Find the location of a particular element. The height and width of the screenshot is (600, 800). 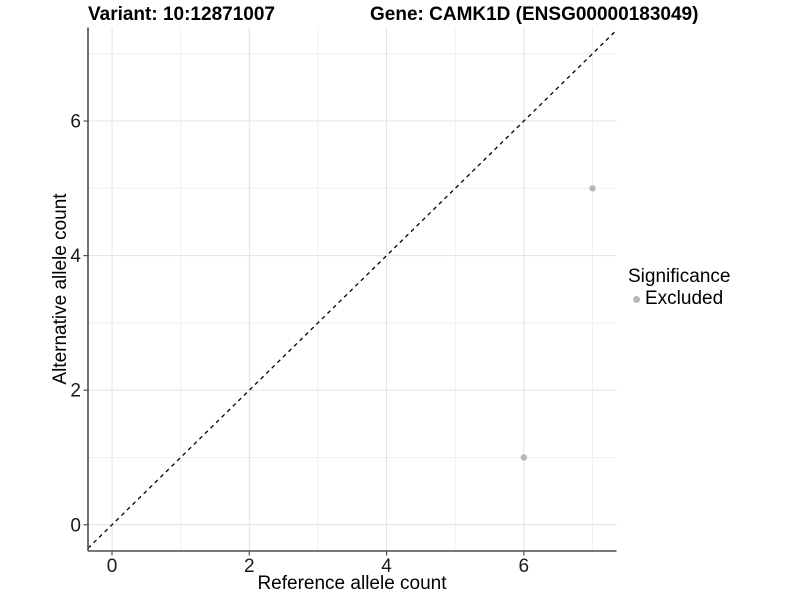

x-tick-label: 6 is located at coordinates (524, 566).